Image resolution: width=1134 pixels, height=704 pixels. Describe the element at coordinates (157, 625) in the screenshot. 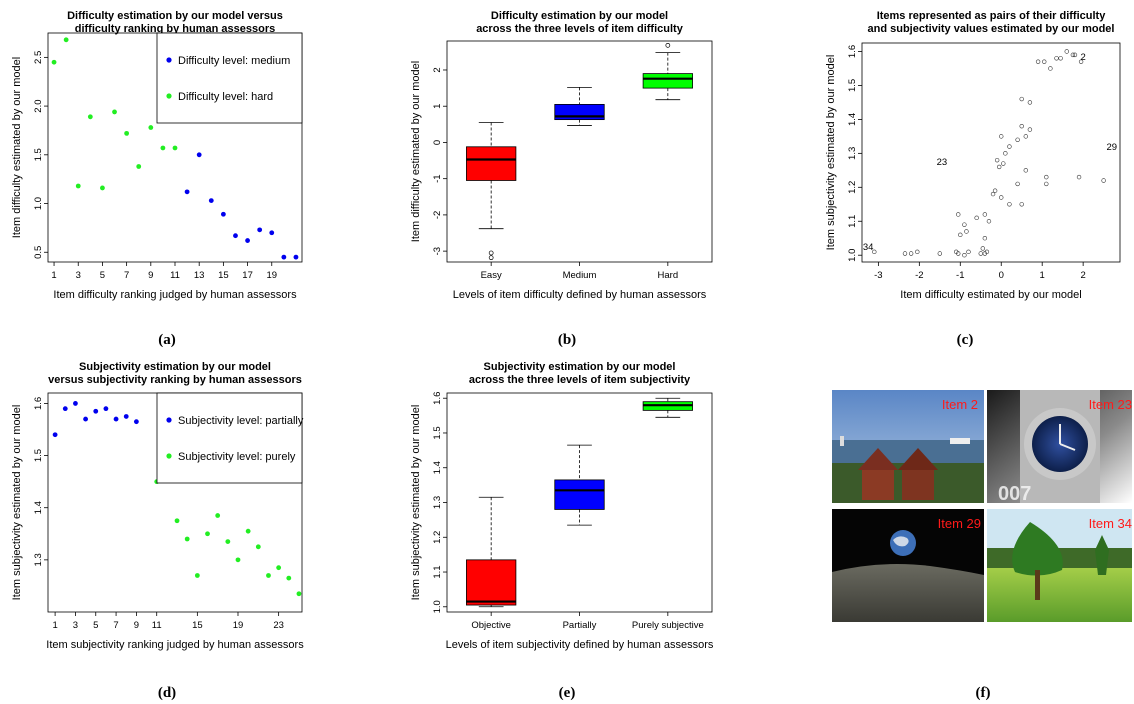

I see `x-tick-label-d: 11` at that location.